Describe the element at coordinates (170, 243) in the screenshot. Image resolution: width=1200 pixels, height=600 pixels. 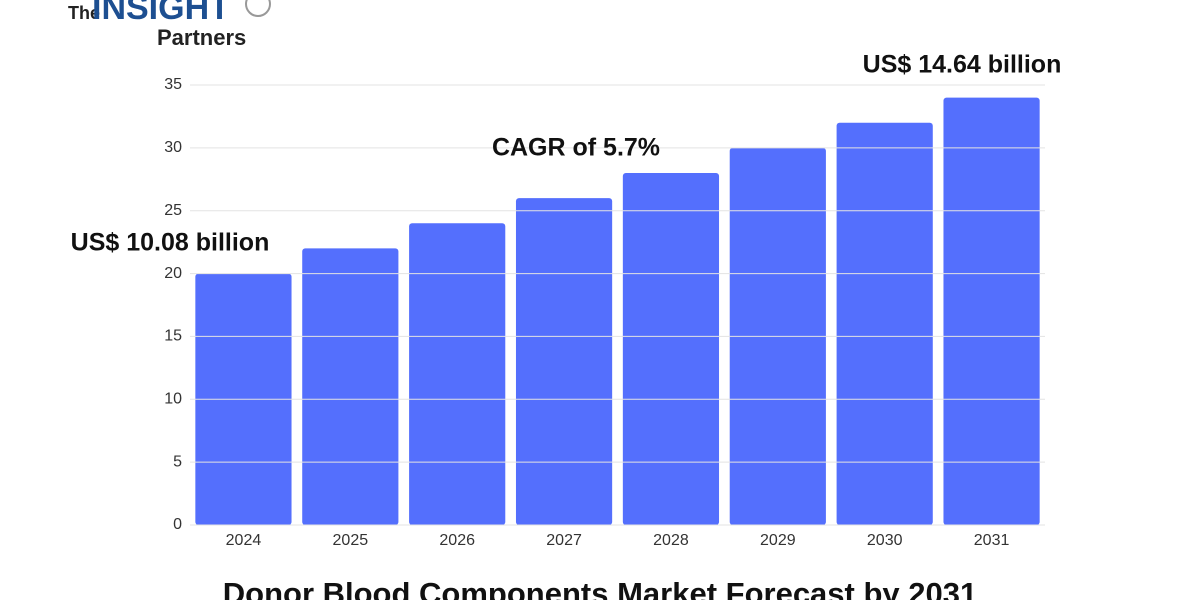
I see `annotation: US$ 10.08 billion` at that location.